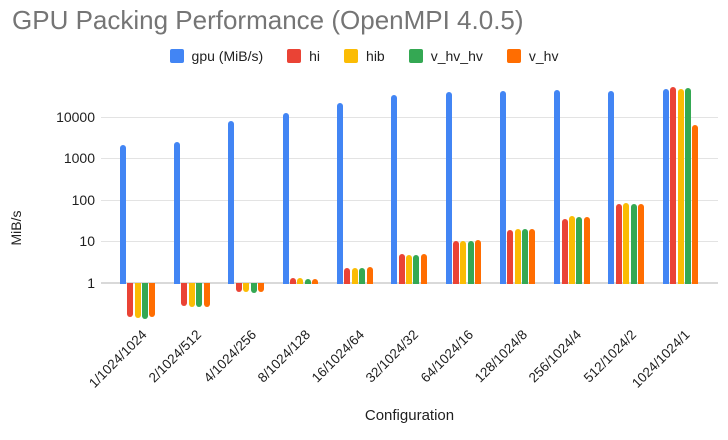 The image size is (728, 440). I want to click on legend: gpu (MiB/s) hi hib v_hv_hv v_hv, so click(364, 56).